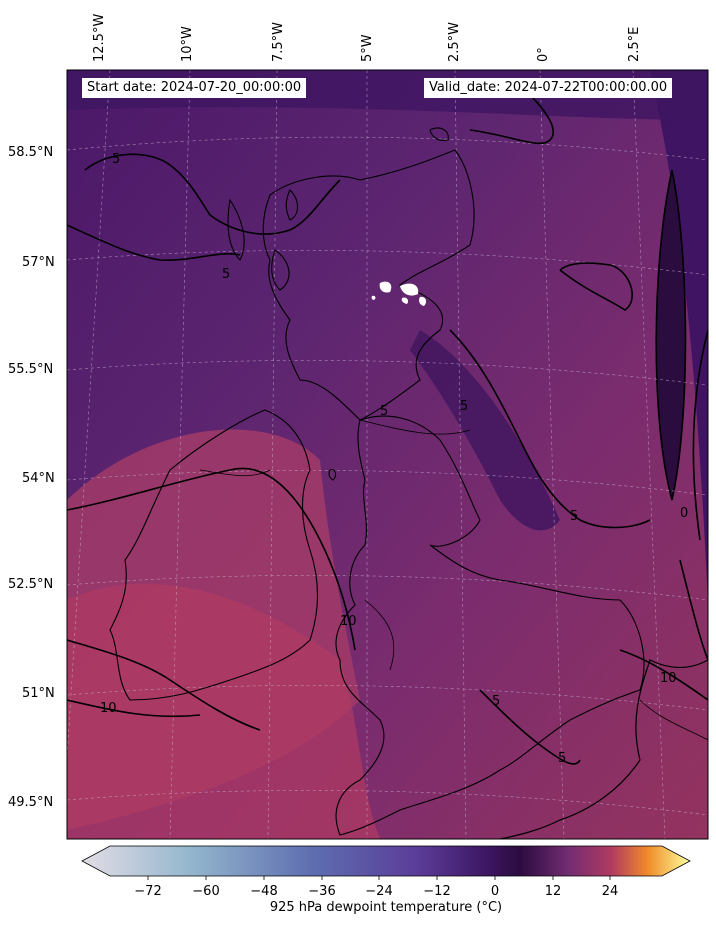  Describe the element at coordinates (31, 584) in the screenshot. I see `latitude-label: 52.5°N` at that location.